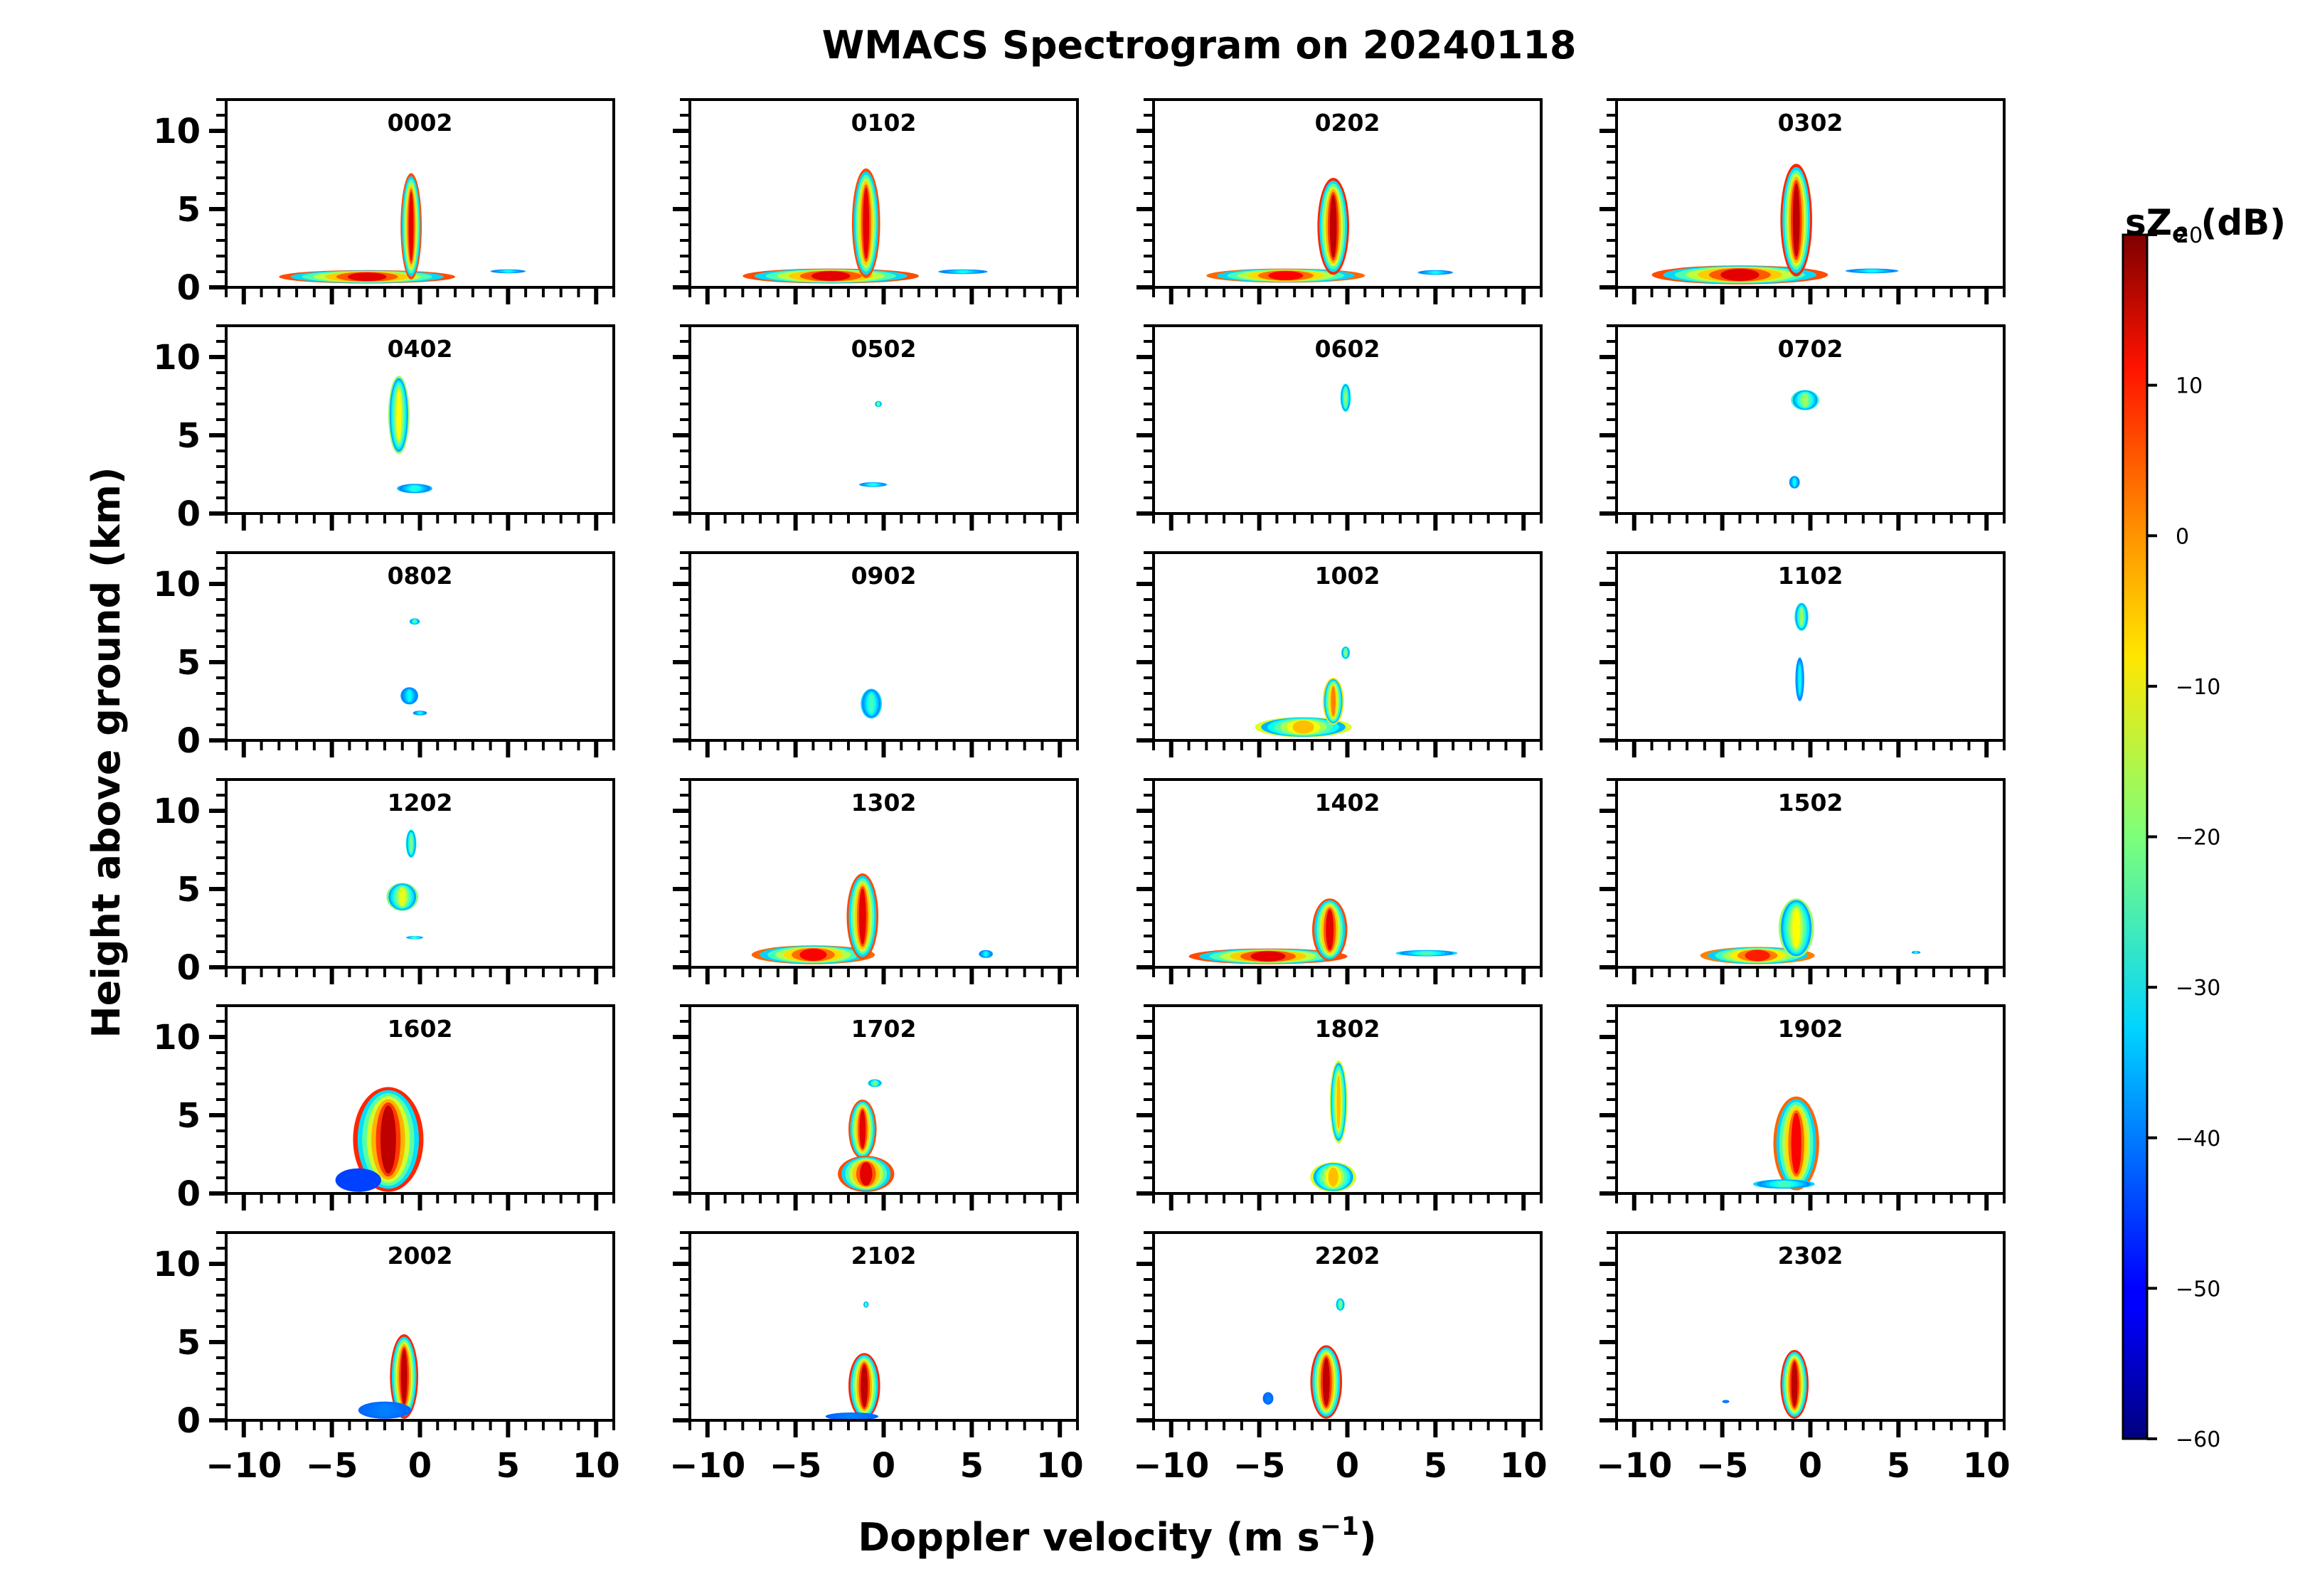  What do you see at coordinates (2183, 837) in the screenshot?
I see `colorbar-ticks: 20 10 0 −10 −20 −30 −40 −50 −60` at bounding box center [2183, 837].